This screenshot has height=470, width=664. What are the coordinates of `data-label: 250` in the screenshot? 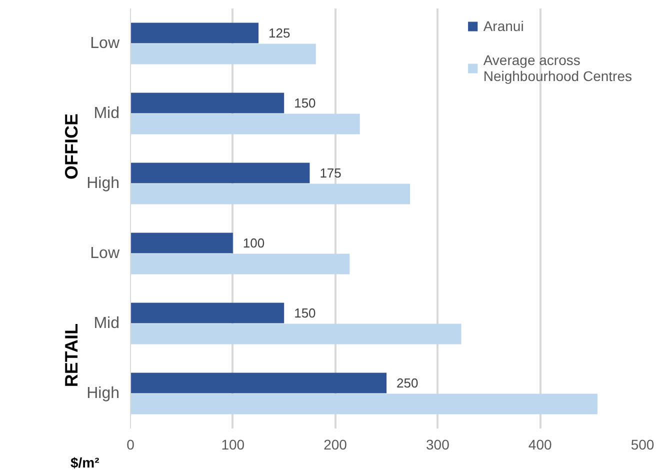 It's located at (407, 383).